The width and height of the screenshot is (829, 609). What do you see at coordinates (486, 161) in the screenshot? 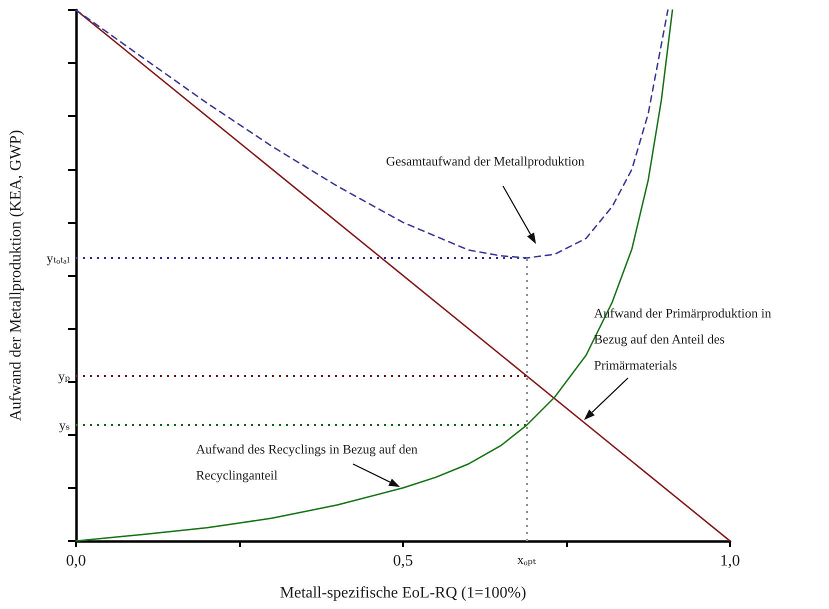
I see `annotation: Gesamtaufwand der Metallproduktion` at bounding box center [486, 161].